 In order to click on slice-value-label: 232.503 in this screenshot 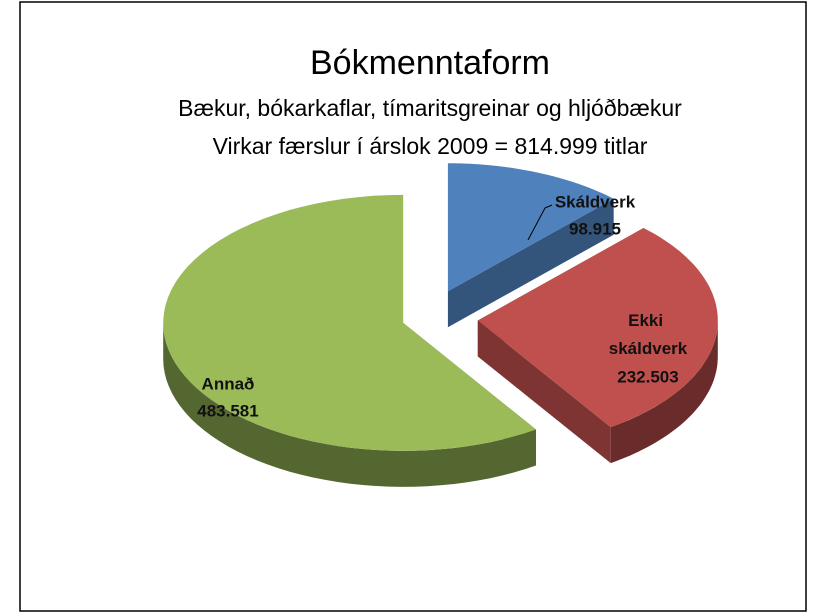, I will do `click(647, 376)`.